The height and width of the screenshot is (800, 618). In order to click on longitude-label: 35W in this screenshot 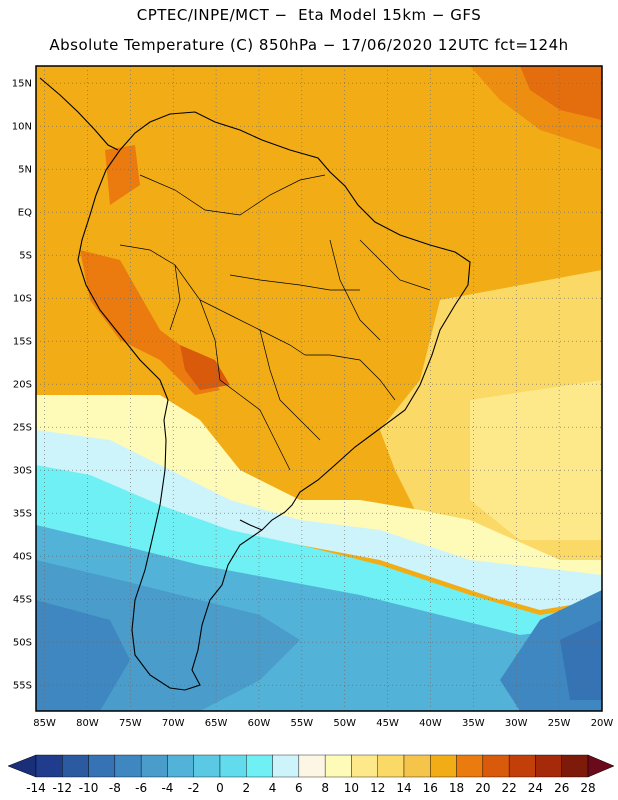, I will do `click(473, 723)`.